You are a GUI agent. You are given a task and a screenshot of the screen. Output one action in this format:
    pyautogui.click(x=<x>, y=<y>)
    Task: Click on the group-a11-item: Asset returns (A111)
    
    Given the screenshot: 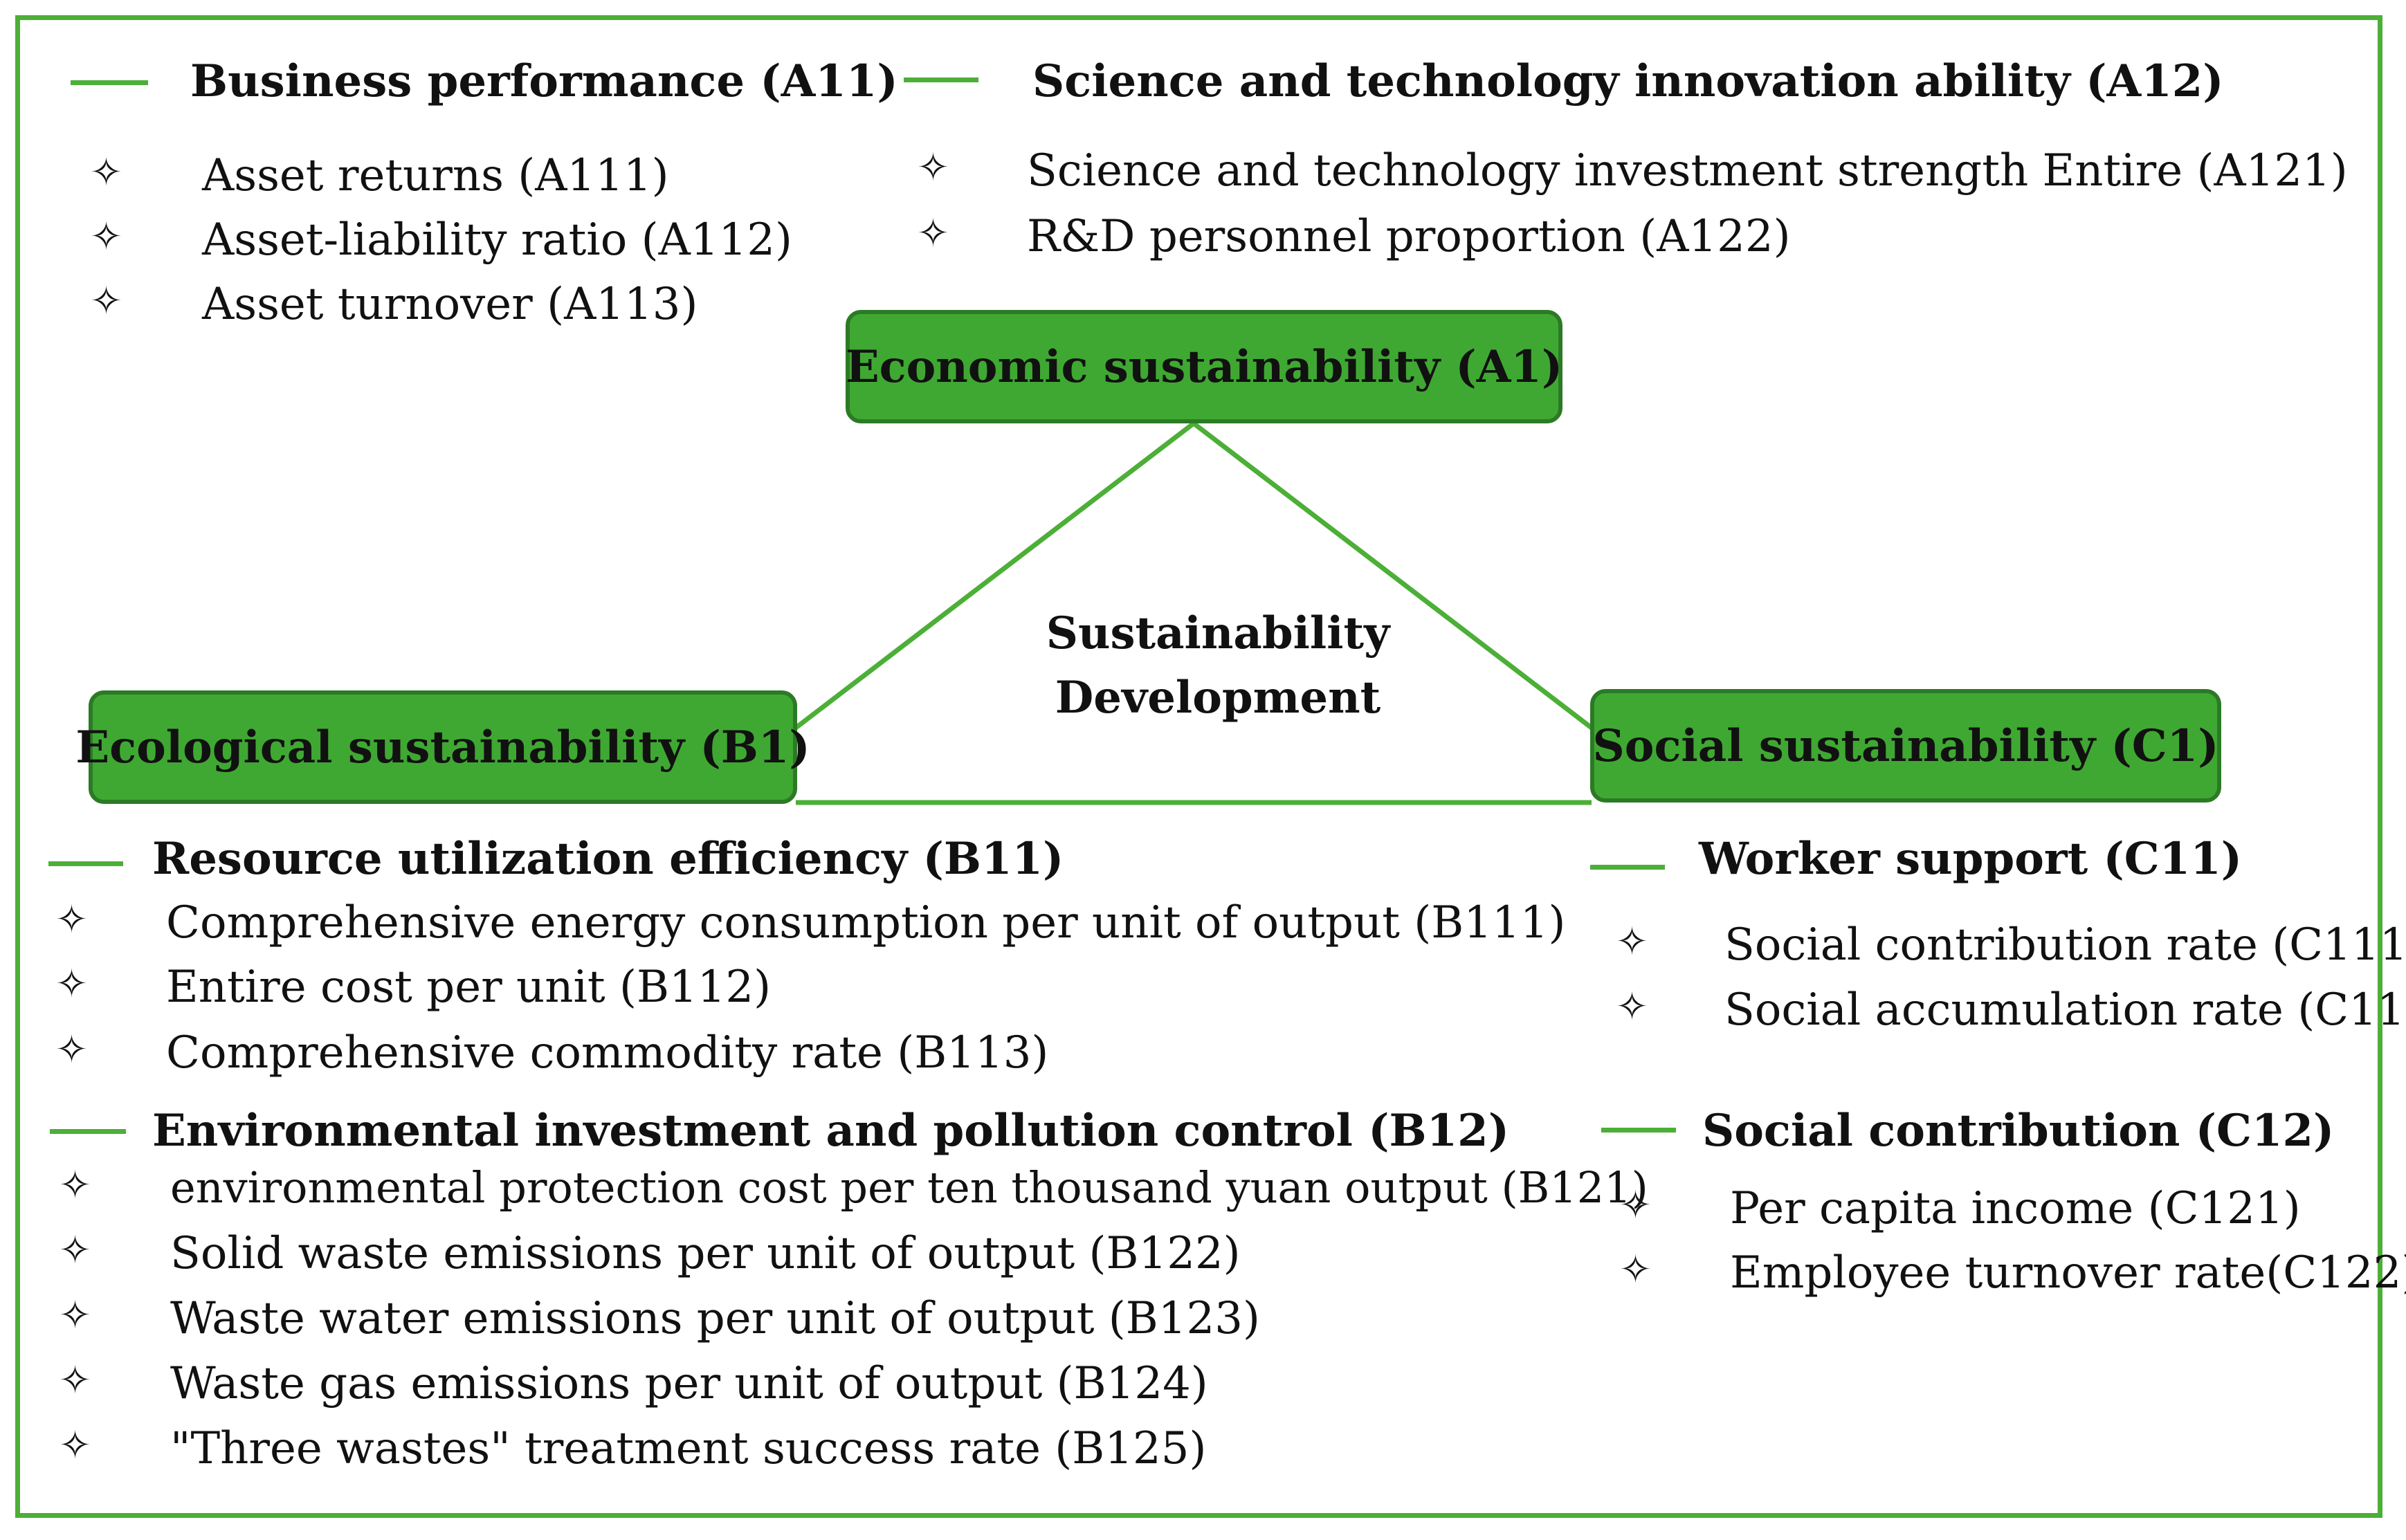 What is the action you would take?
    pyautogui.click(x=435, y=175)
    